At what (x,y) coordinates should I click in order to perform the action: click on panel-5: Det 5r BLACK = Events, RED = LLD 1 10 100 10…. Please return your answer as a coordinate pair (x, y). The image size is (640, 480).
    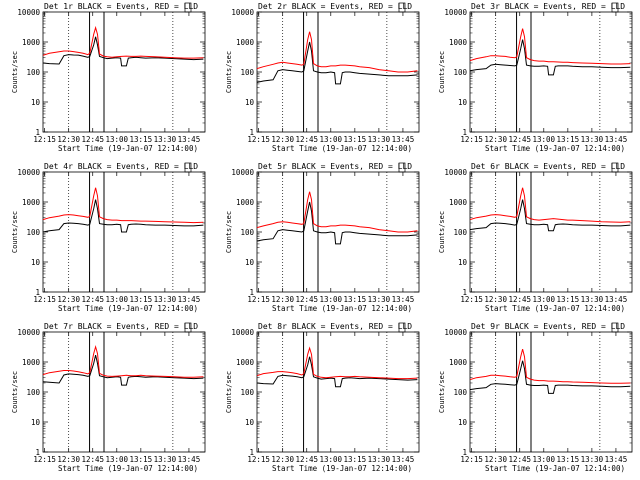
    Looking at the image, I should click on (322, 237).